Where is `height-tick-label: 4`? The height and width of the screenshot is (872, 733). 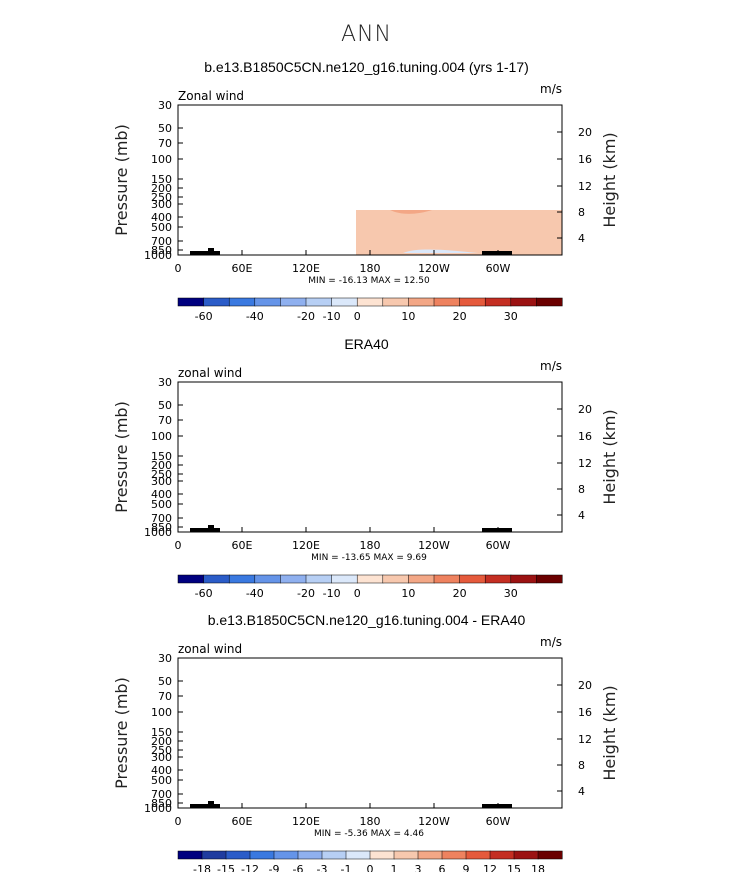 height-tick-label: 4 is located at coordinates (581, 791).